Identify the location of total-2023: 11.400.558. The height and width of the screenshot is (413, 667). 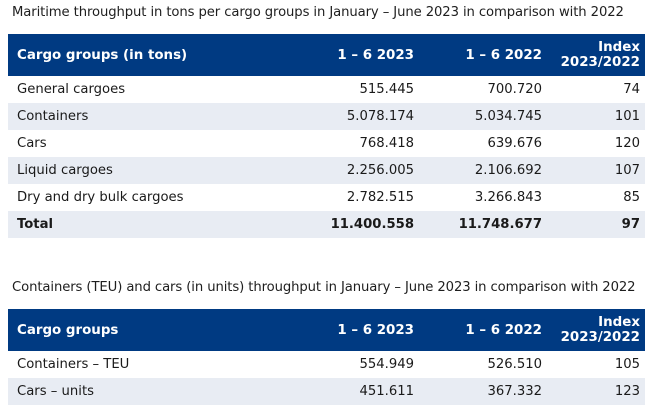
(359, 224).